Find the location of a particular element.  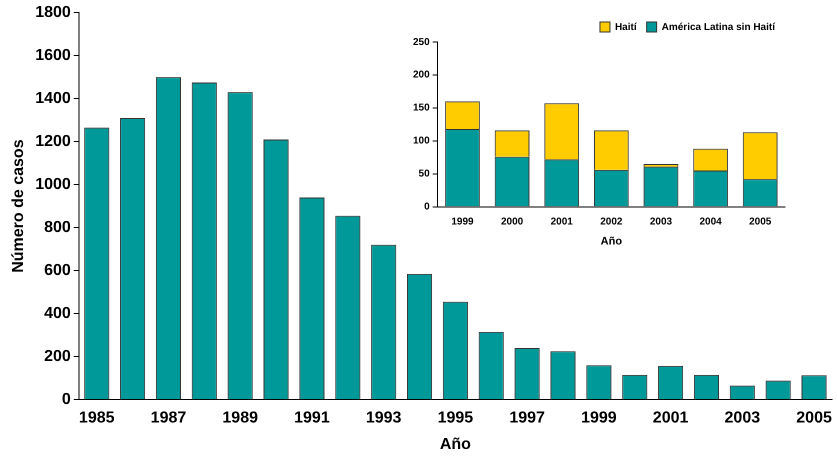

y-tick-label: 400 is located at coordinates (57, 313).